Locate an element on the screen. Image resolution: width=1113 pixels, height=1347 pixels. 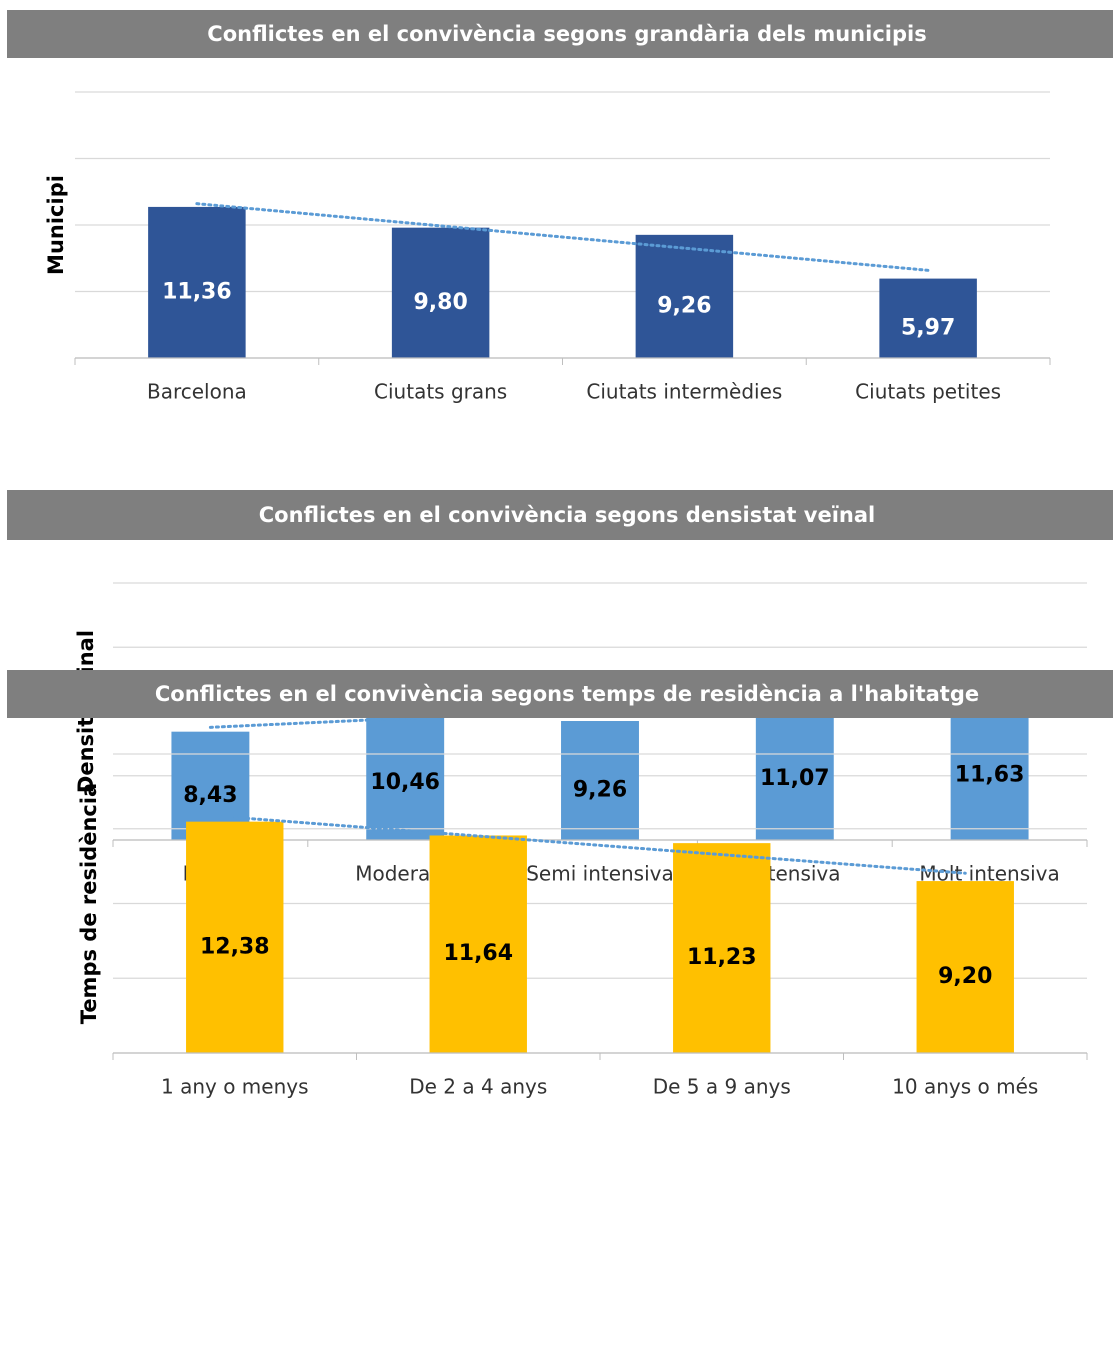
value-label: 9,20 is located at coordinates (965, 976).